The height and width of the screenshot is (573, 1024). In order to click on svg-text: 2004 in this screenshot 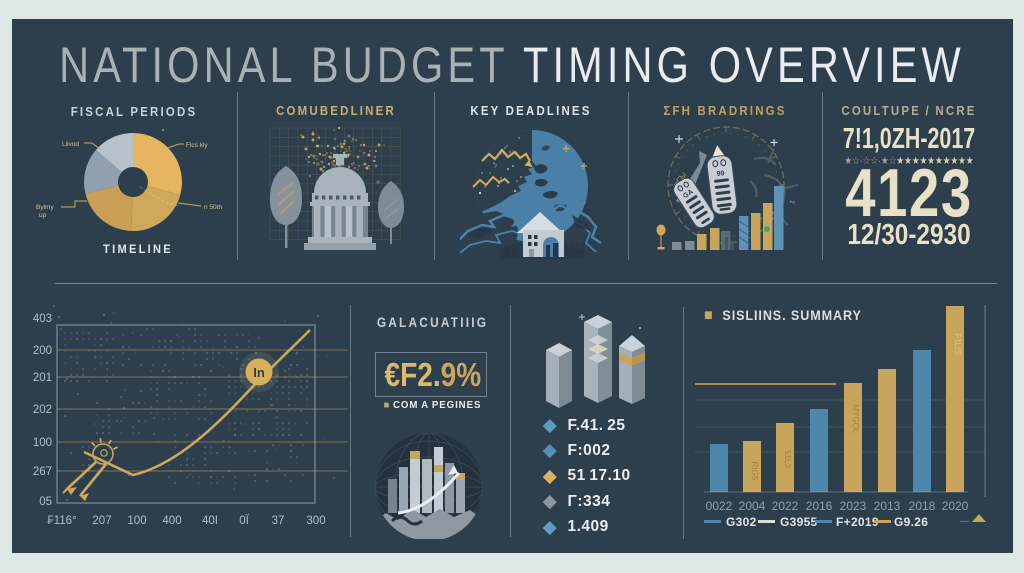, I will do `click(752, 506)`.